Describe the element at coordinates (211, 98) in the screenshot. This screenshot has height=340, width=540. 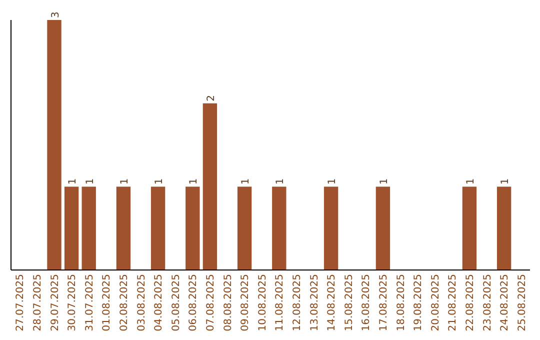
I see `data-label: 2` at that location.